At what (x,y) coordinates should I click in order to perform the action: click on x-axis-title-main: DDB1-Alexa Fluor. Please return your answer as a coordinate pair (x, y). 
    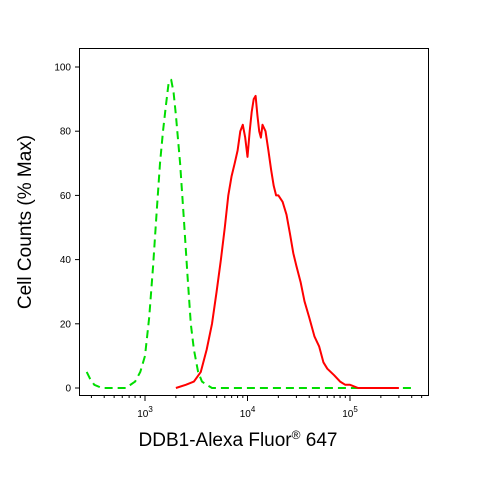
    Looking at the image, I should click on (216, 440).